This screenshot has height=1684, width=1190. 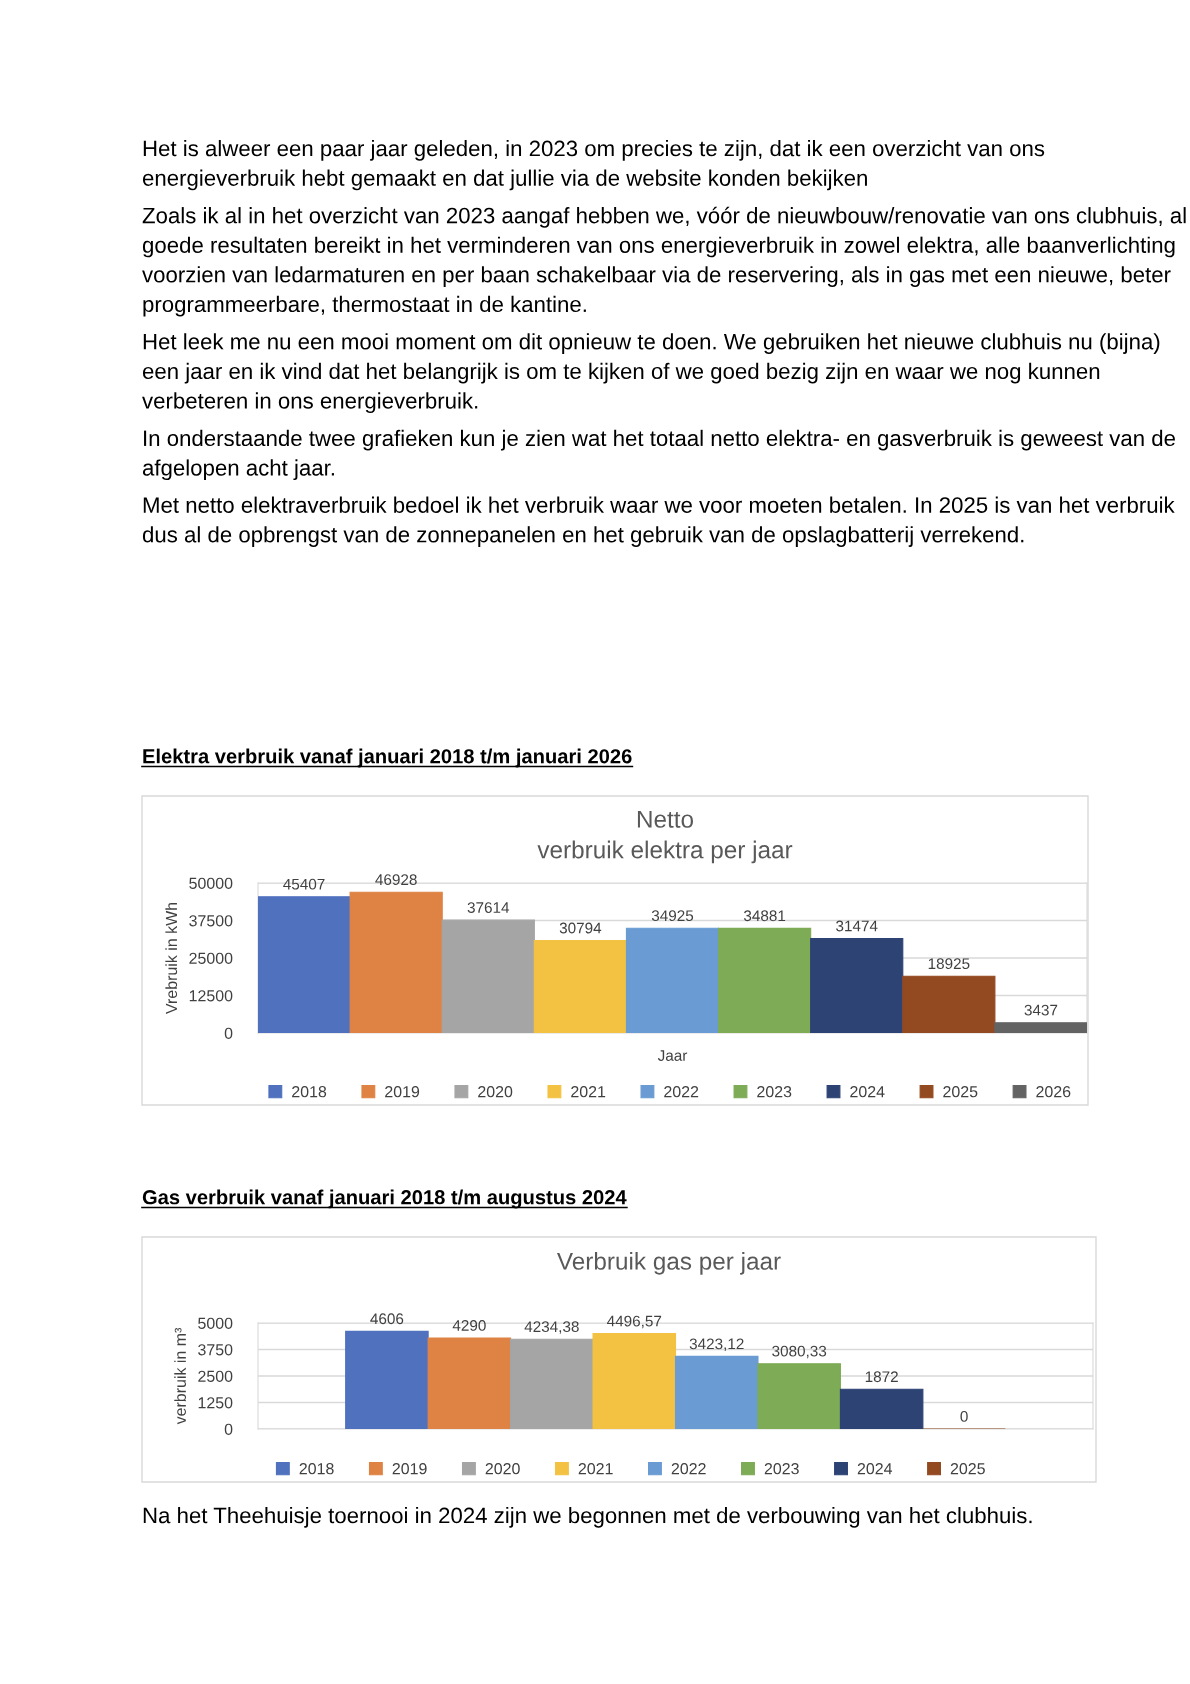 I want to click on y-tick-label: 50000, so click(x=211, y=883).